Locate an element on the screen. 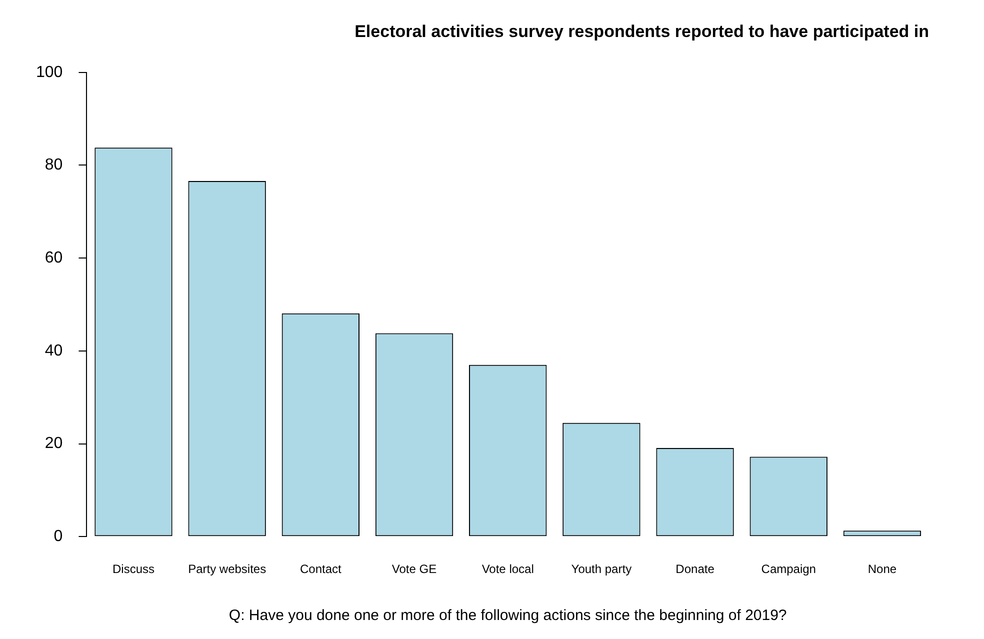 Image resolution: width=984 pixels, height=639 pixels. x-tick-label: Vote GE is located at coordinates (414, 569).